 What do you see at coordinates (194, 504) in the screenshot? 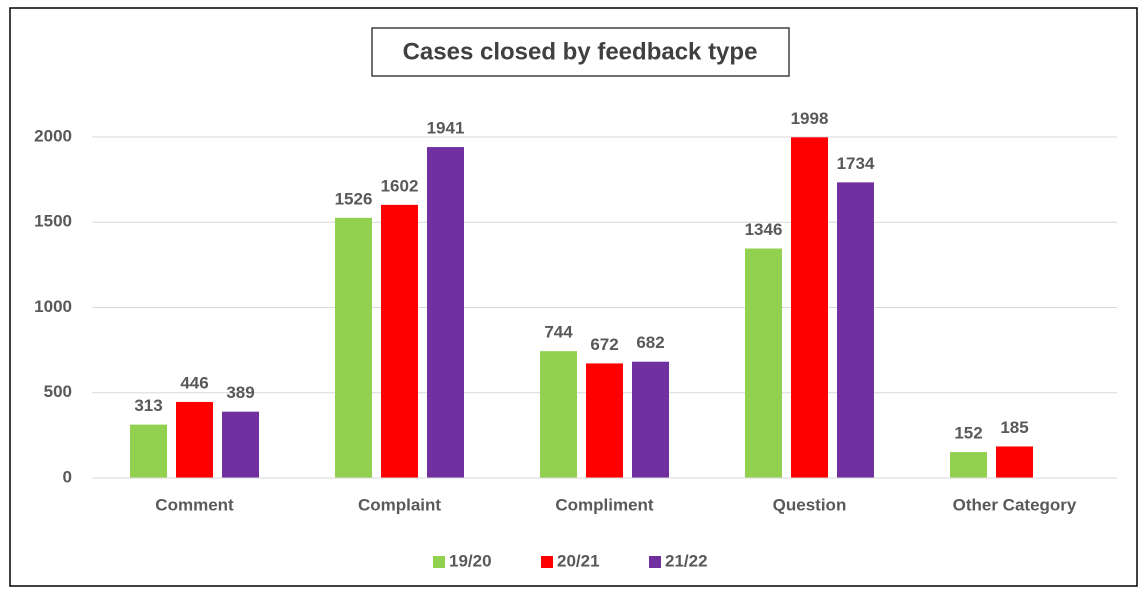
I see `x-tick-label: Comment` at bounding box center [194, 504].